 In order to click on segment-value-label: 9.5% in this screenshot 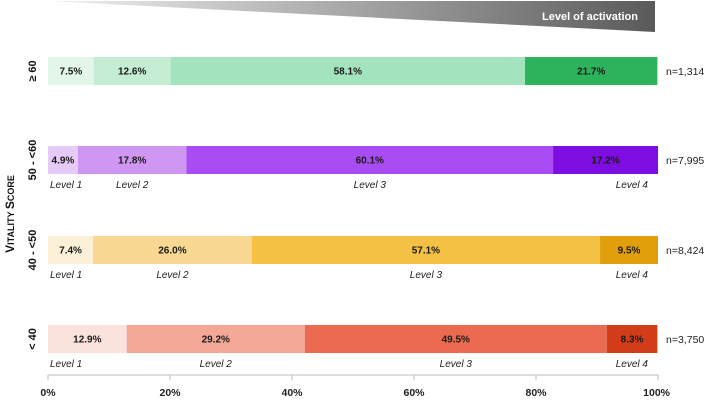, I will do `click(629, 251)`.